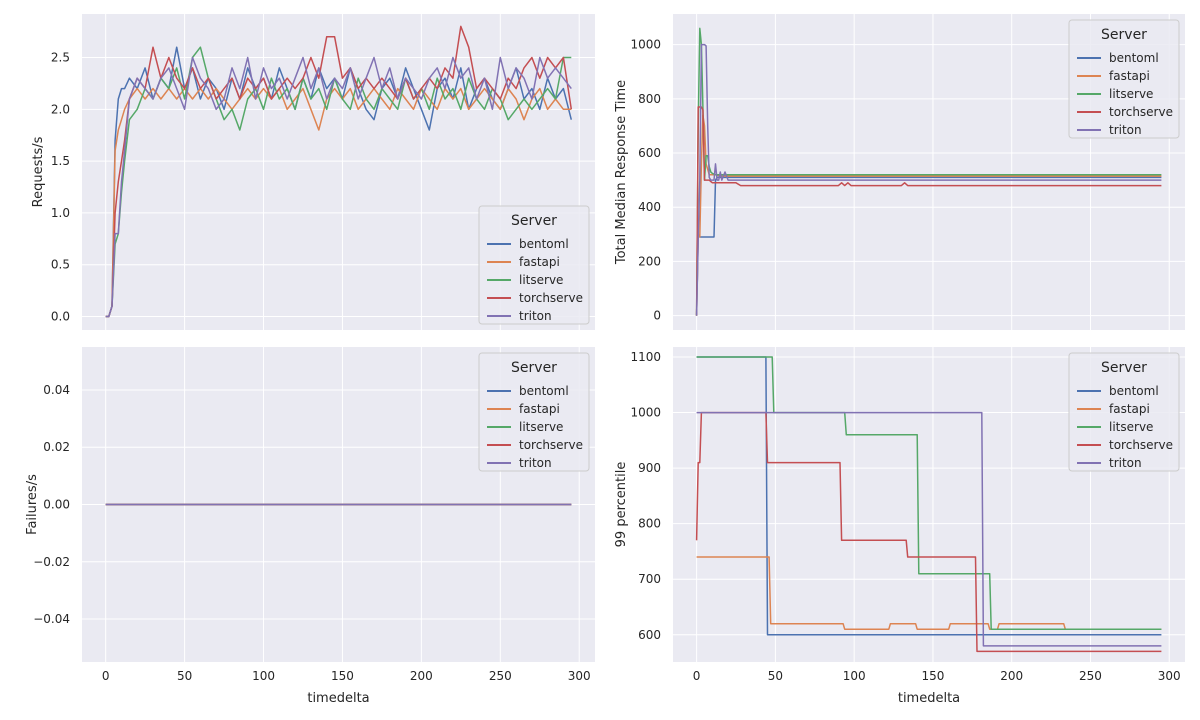 The width and height of the screenshot is (1200, 720). Describe the element at coordinates (621, 505) in the screenshot. I see `y-axis-label: 99 percentile` at that location.